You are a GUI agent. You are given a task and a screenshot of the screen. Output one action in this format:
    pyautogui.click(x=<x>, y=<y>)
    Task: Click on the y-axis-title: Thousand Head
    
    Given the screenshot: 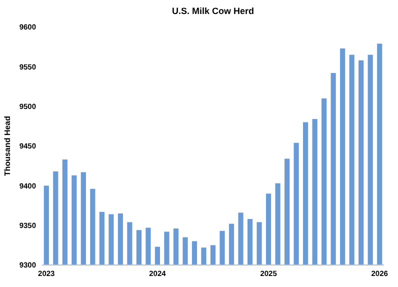 What is the action you would take?
    pyautogui.click(x=7, y=146)
    